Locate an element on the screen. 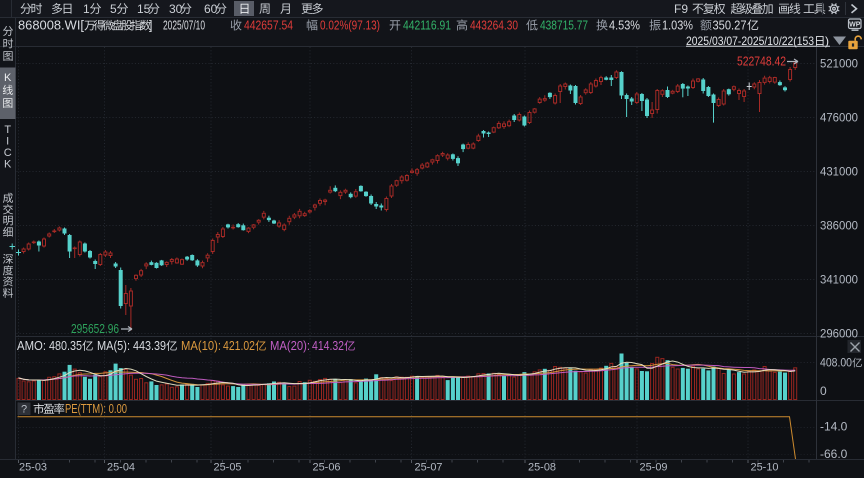  svg-text: 442116.91 is located at coordinates (427, 25).